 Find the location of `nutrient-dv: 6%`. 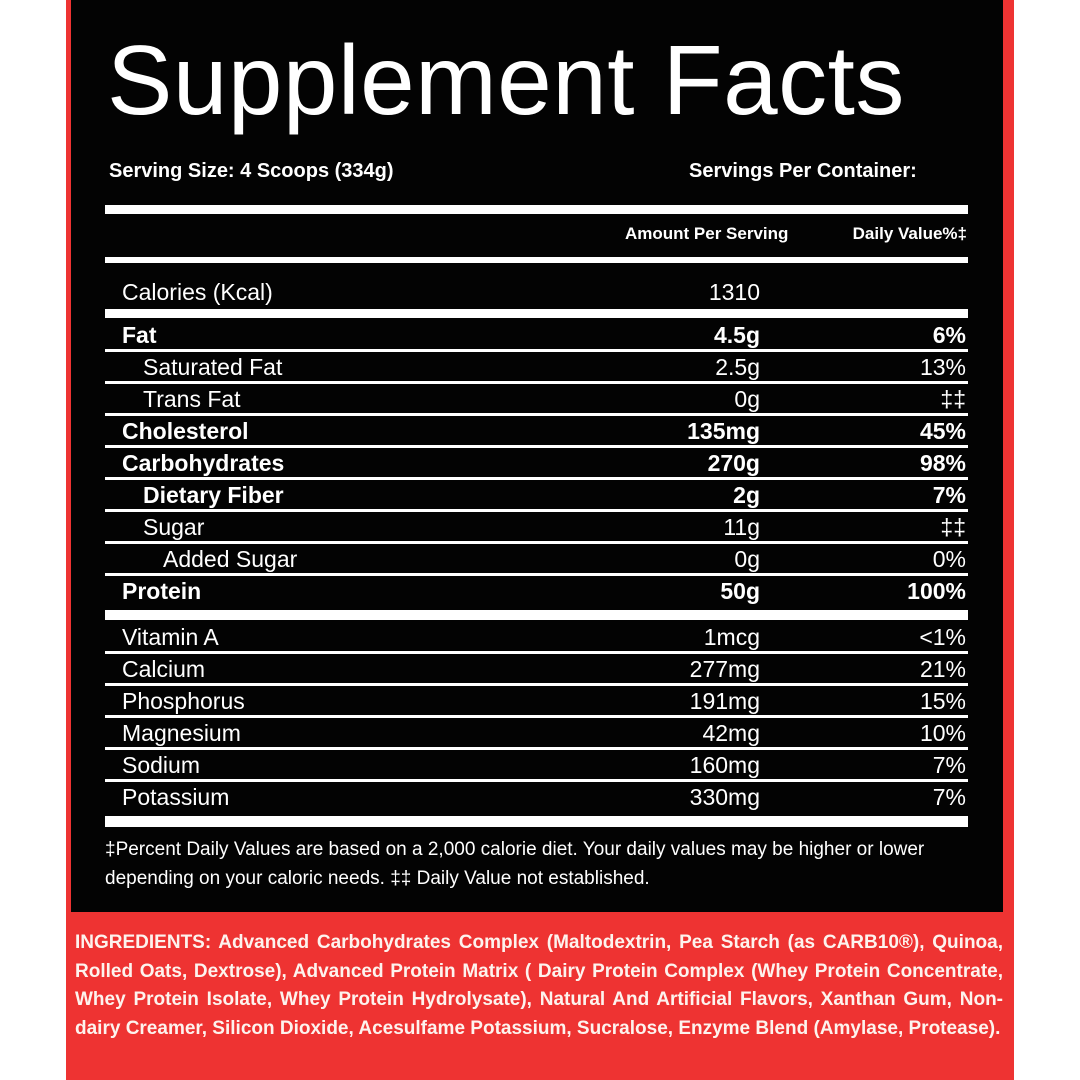

nutrient-dv: 6% is located at coordinates (949, 335).